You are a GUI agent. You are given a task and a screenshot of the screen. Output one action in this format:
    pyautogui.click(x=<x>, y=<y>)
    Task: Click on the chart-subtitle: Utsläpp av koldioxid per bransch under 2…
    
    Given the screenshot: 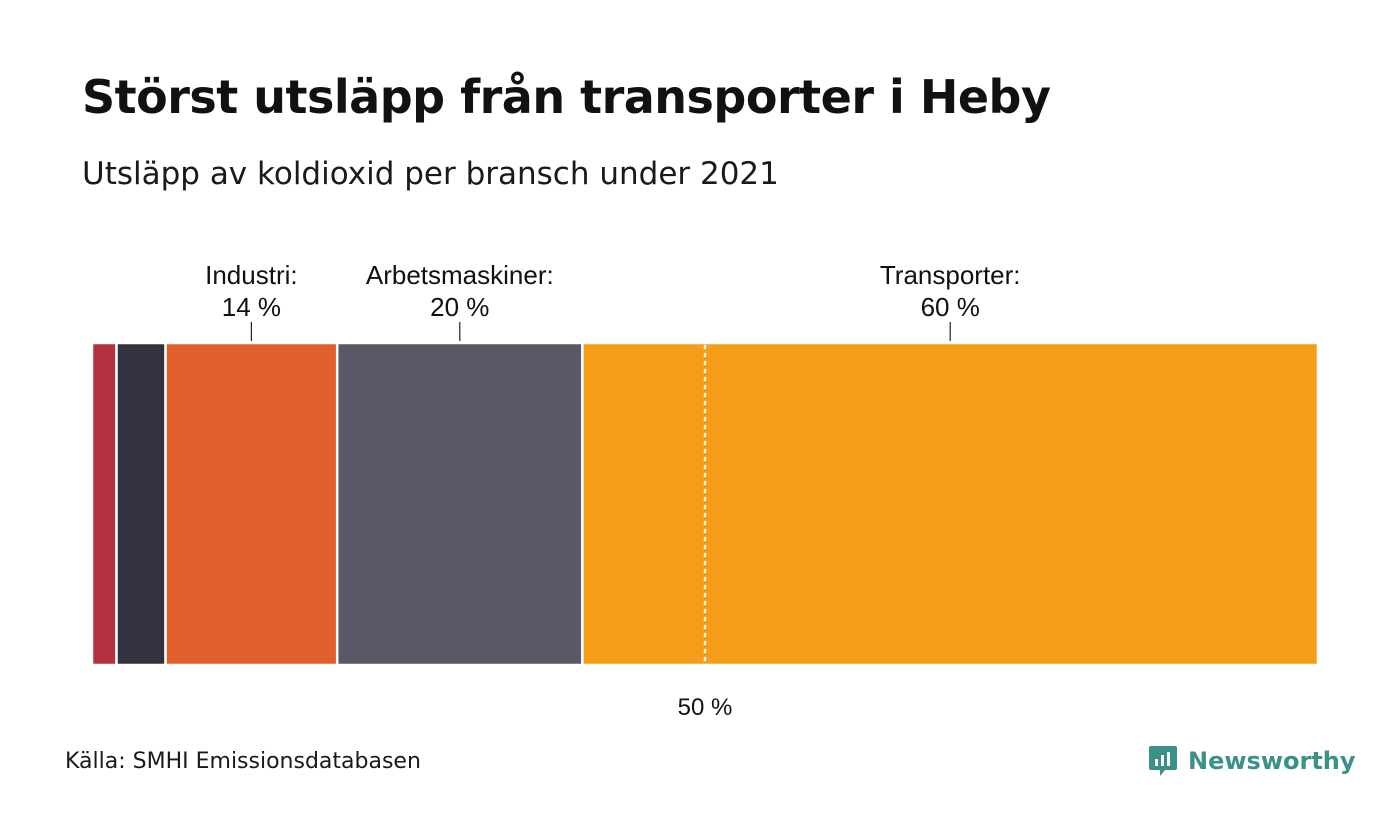 What is the action you would take?
    pyautogui.click(x=430, y=174)
    